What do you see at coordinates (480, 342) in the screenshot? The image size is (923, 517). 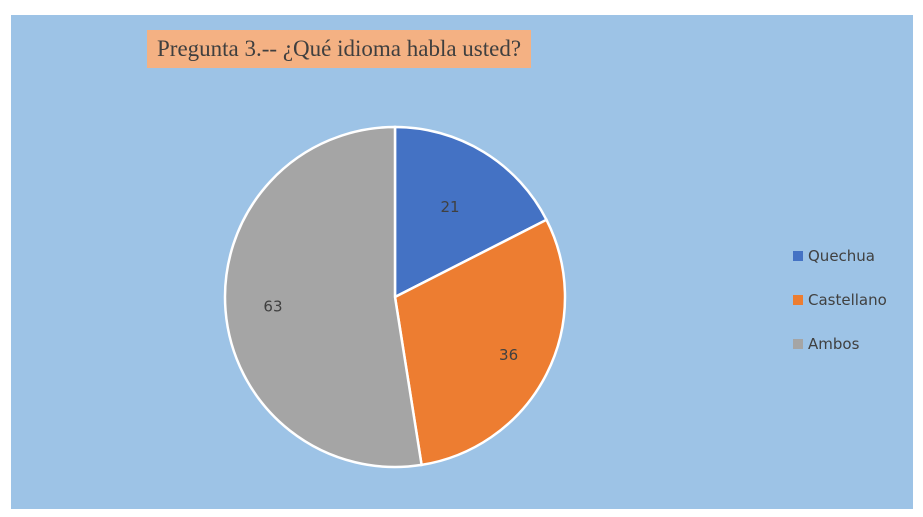 I see `pie-slice-castellano` at bounding box center [480, 342].